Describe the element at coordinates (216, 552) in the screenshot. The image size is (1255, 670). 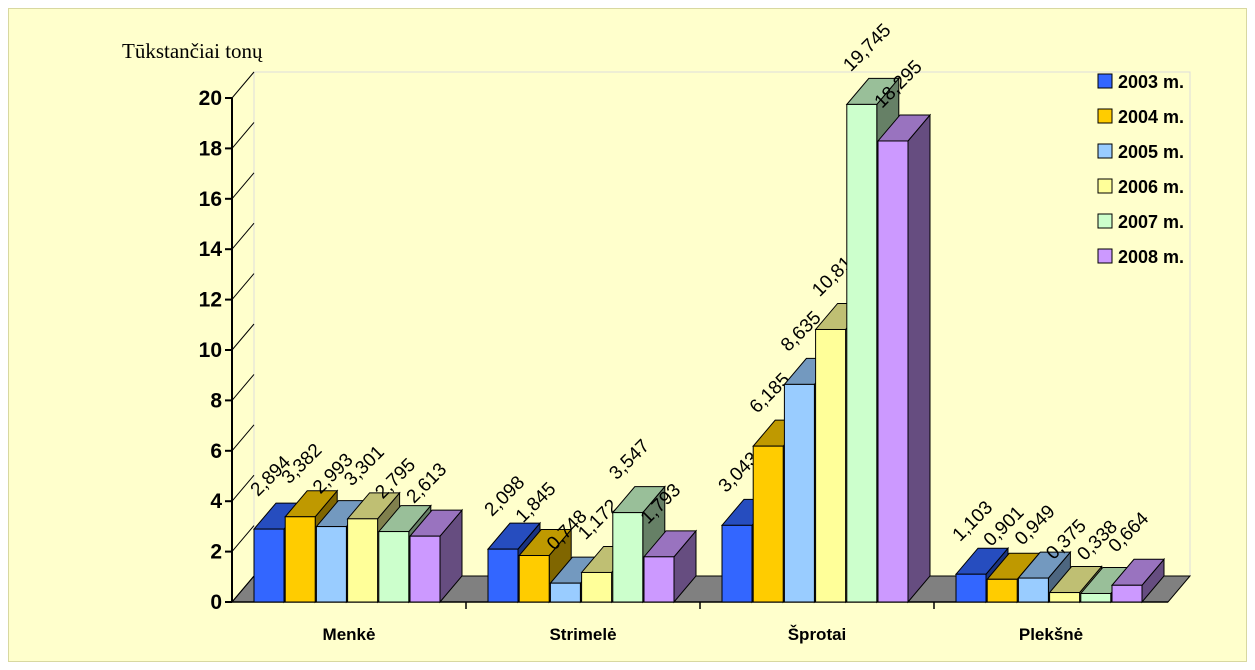
I see `y-tick-label: 2` at that location.